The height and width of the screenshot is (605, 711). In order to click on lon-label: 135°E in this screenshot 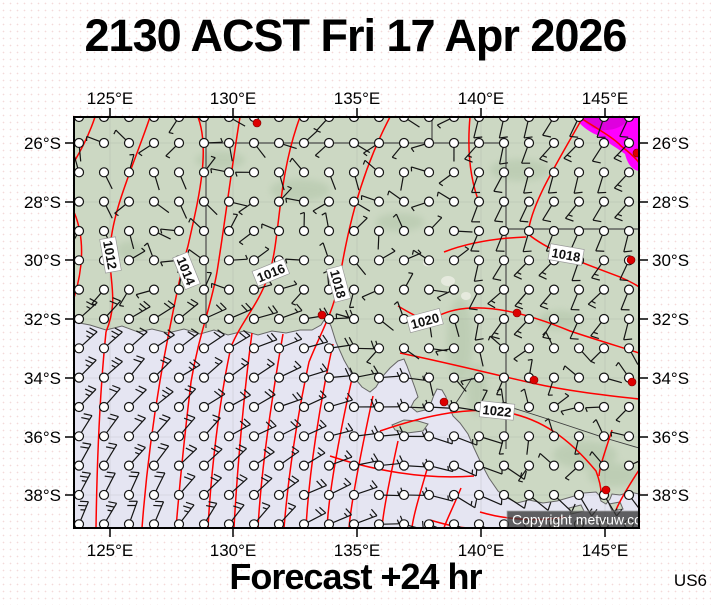, I will do `click(357, 98)`.